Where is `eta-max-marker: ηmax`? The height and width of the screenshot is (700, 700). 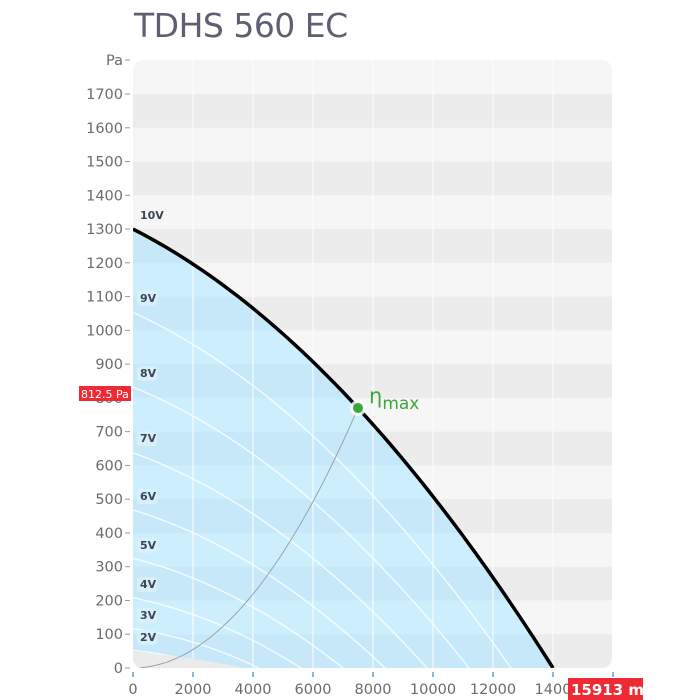
eta-max-marker: ηmax is located at coordinates (384, 400).